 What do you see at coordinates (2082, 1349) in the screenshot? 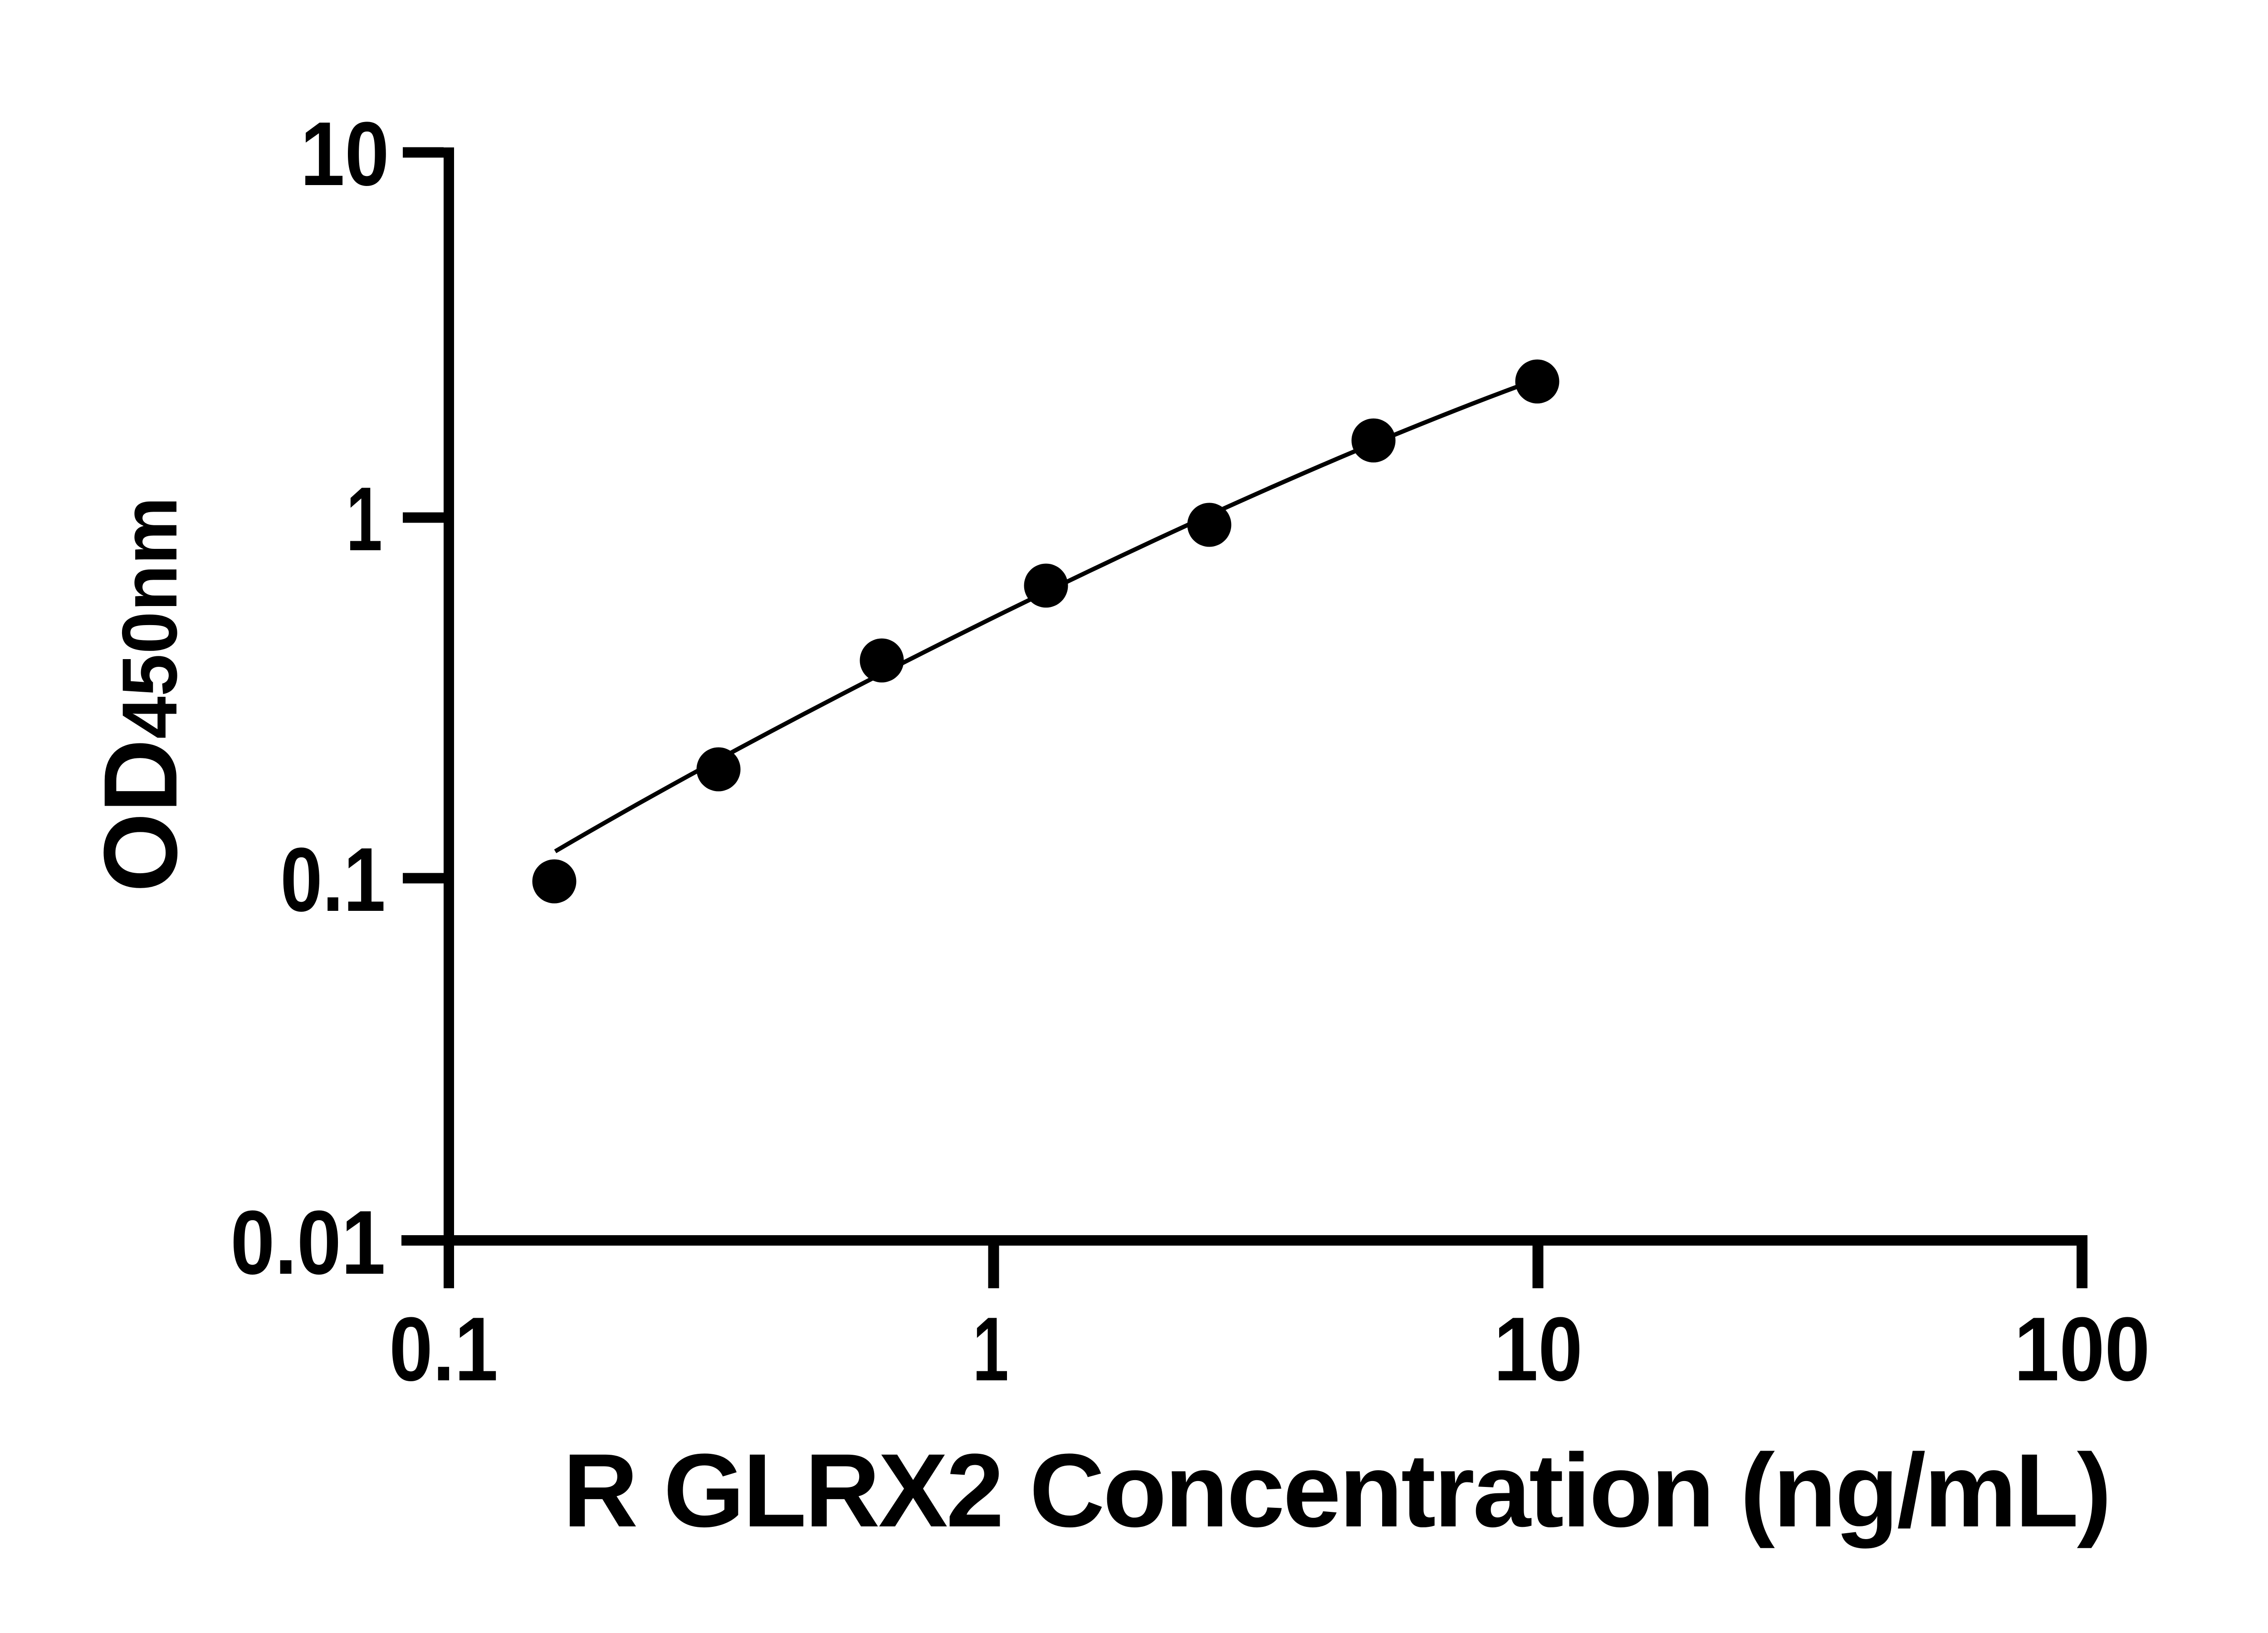
I see `svg-text: 100` at bounding box center [2082, 1349].